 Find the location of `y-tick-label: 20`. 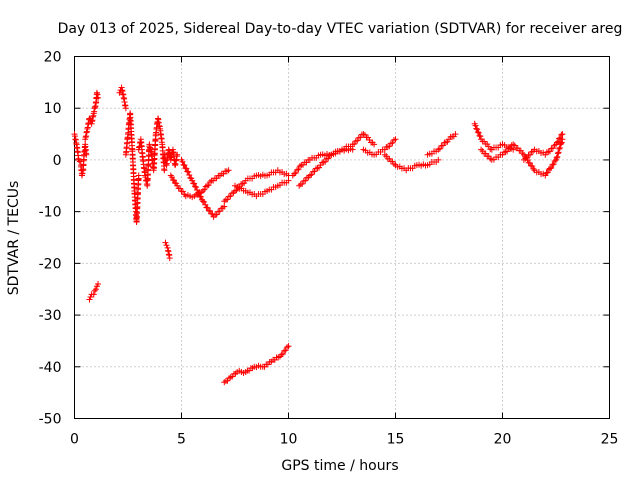

y-tick-label: 20 is located at coordinates (53, 58).